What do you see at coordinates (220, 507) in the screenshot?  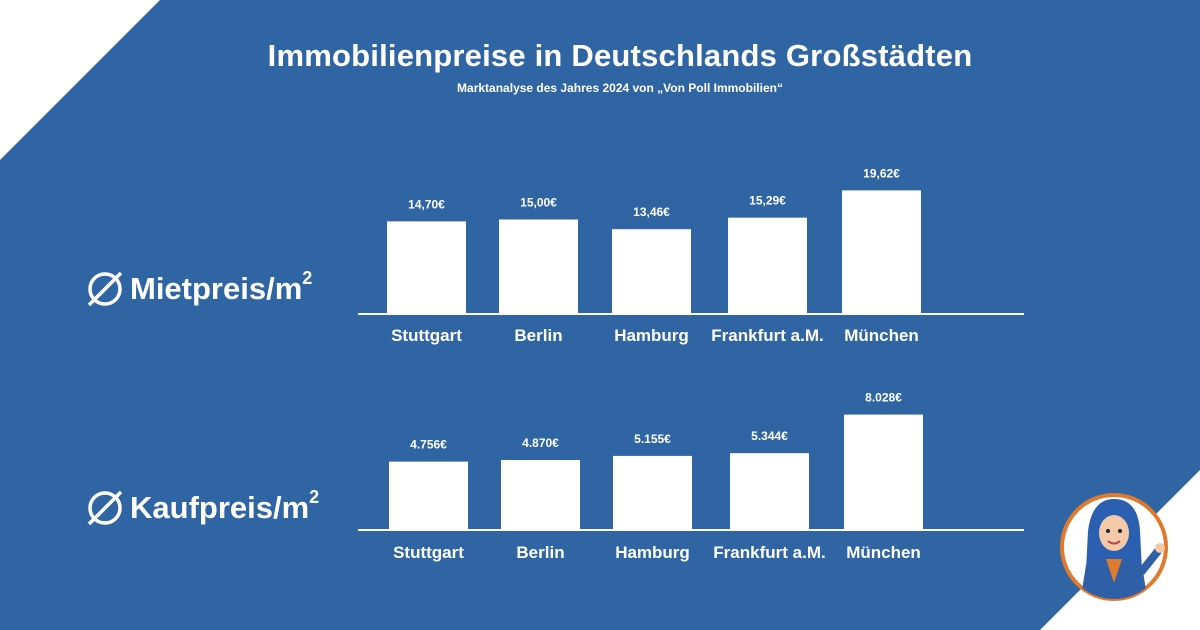 I see `buy-label-text: Kaufpreis/m` at bounding box center [220, 507].